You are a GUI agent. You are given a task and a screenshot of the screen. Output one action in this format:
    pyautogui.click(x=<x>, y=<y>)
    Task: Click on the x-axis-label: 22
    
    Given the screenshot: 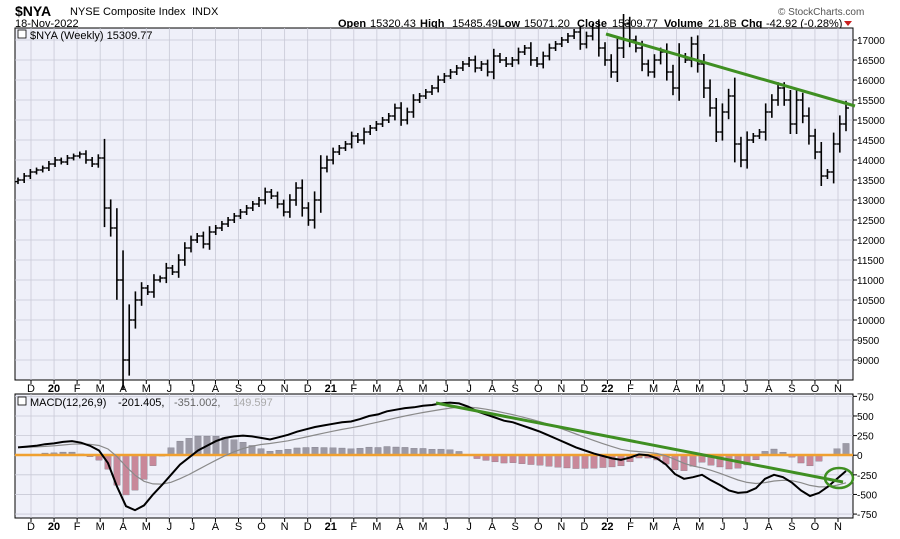 What is the action you would take?
    pyautogui.click(x=607, y=389)
    